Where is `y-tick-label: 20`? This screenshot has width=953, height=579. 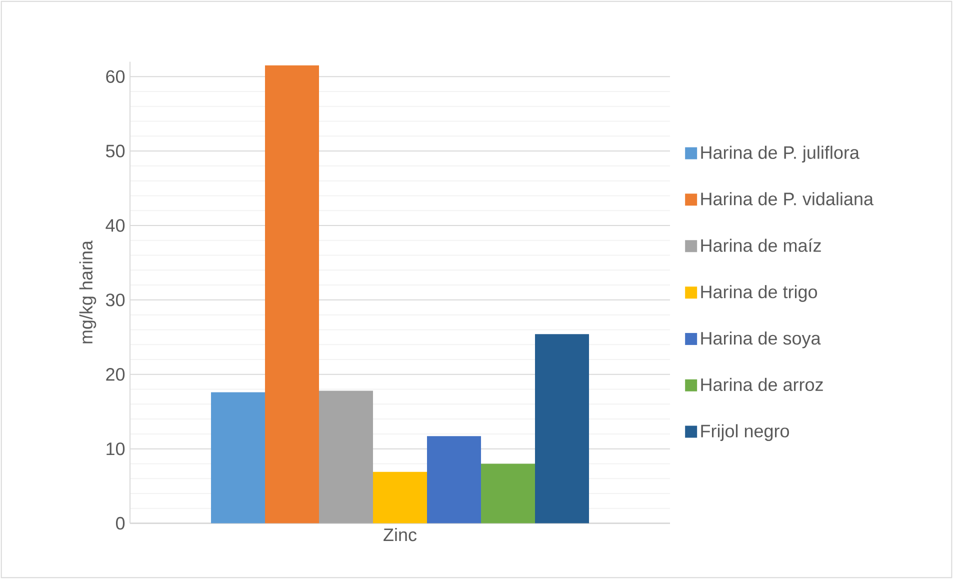
y-tick-label: 20 is located at coordinates (115, 374).